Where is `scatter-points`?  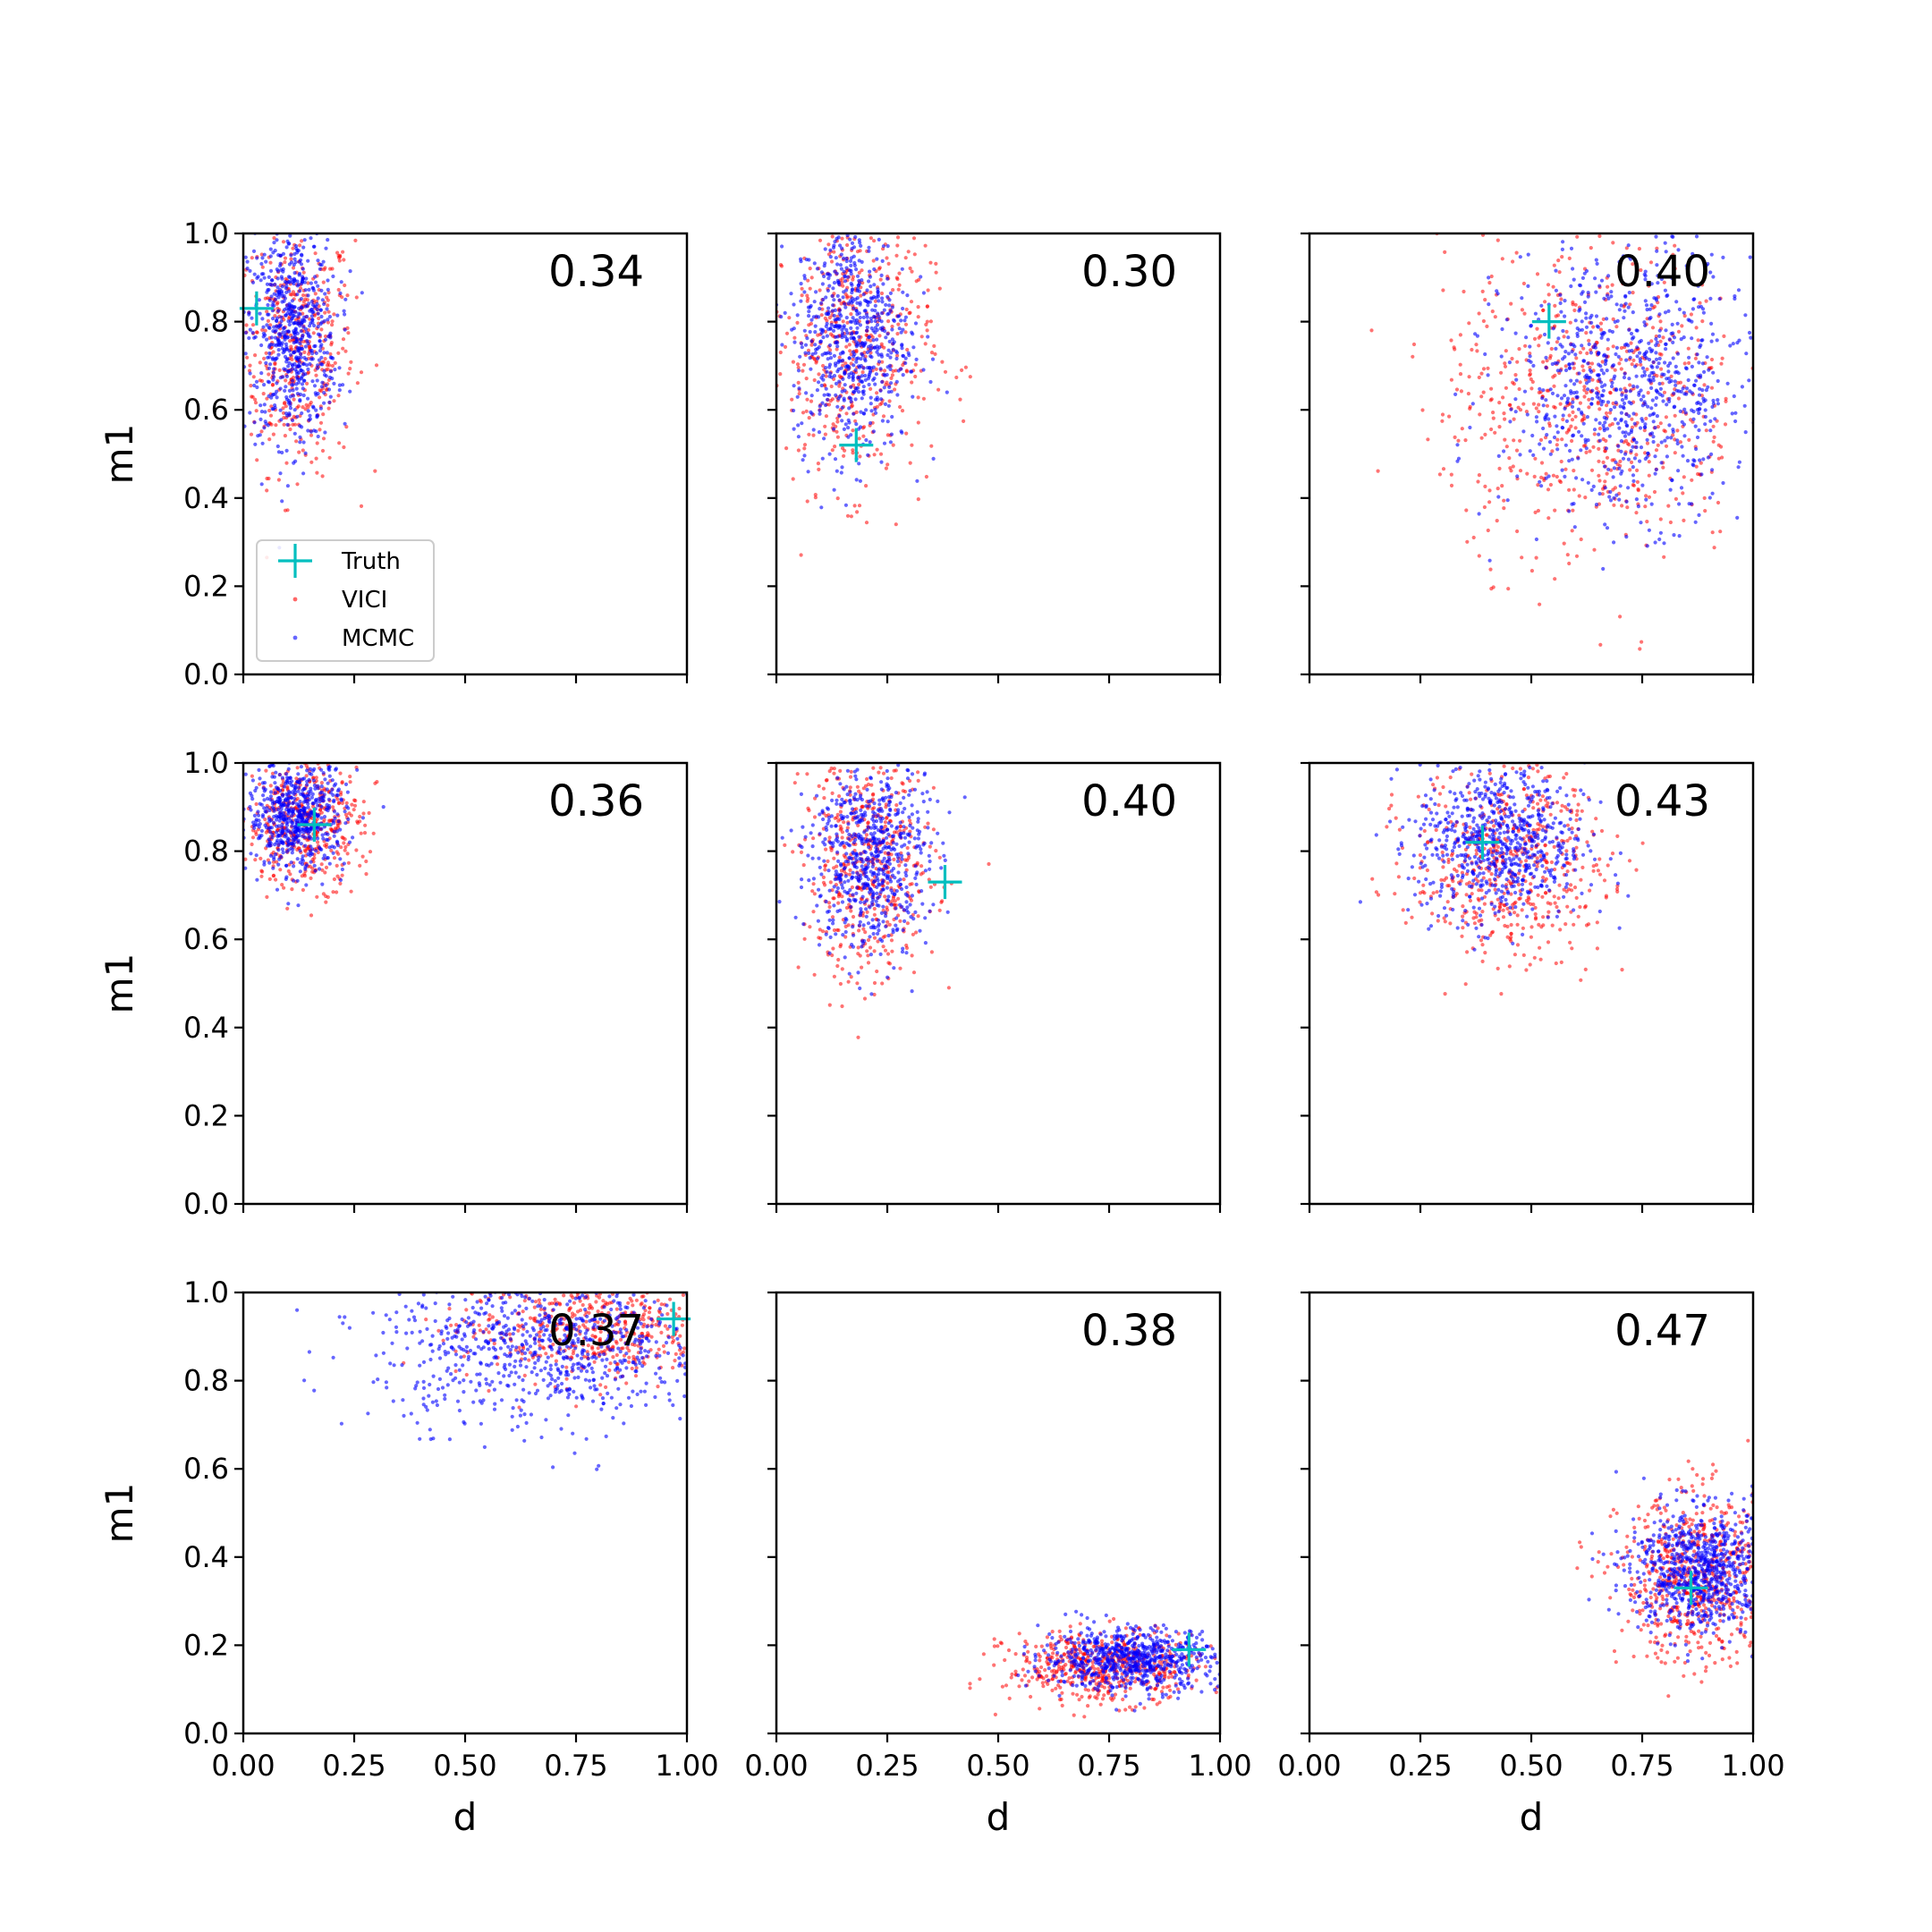
scatter-points is located at coordinates (311, 831).